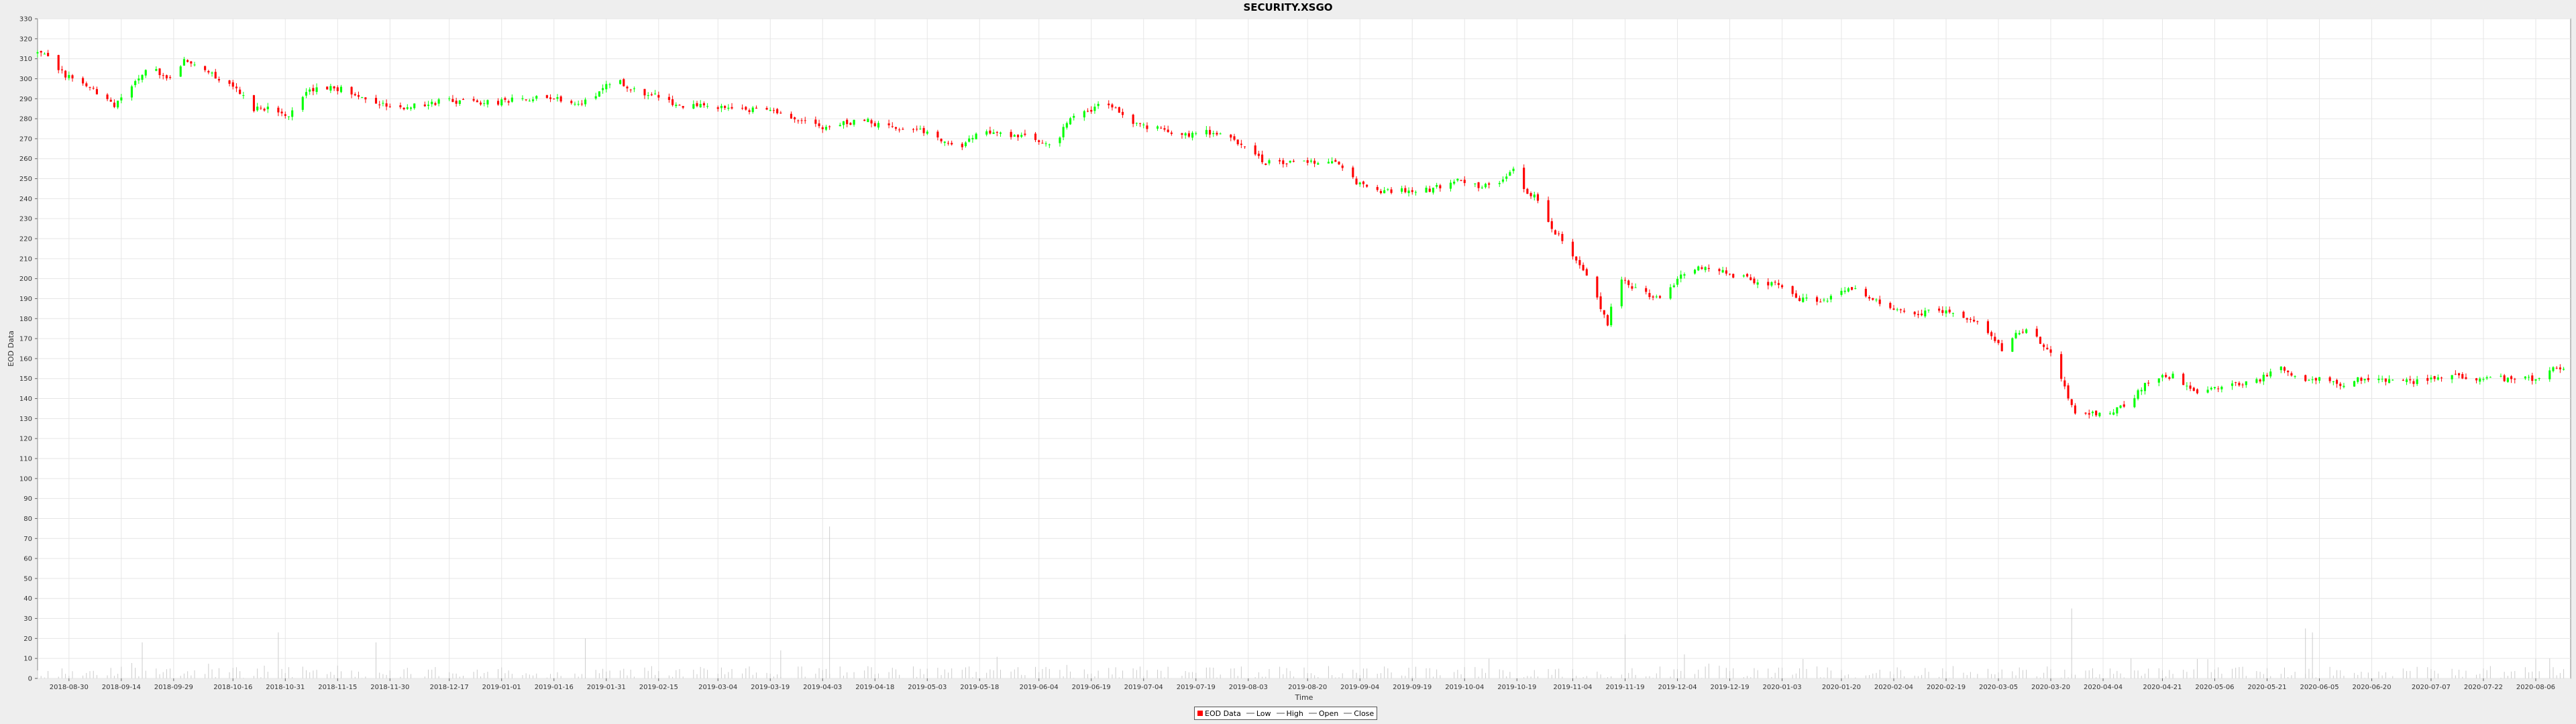 This screenshot has width=2576, height=724. What do you see at coordinates (2214, 687) in the screenshot?
I see `x-tick-label: 2020-05-06` at bounding box center [2214, 687].